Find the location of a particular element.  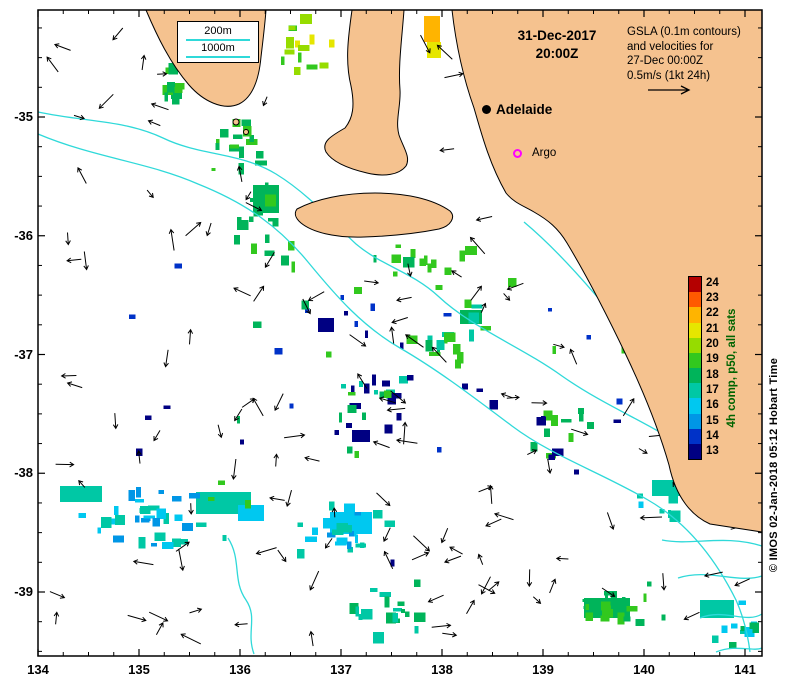

contour-line-bottom-left is located at coordinates (241, 596).